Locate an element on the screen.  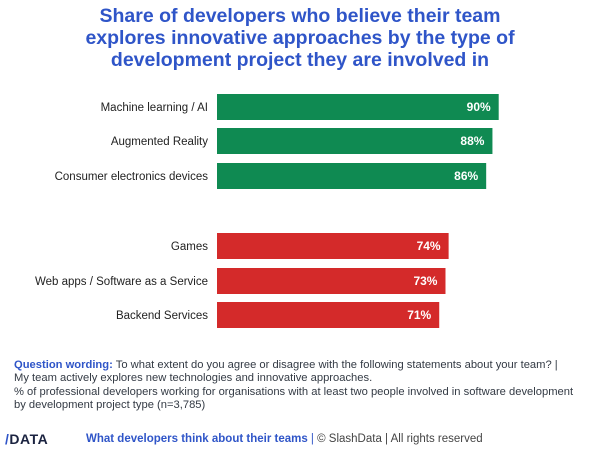
data-label: 86% is located at coordinates (466, 176).